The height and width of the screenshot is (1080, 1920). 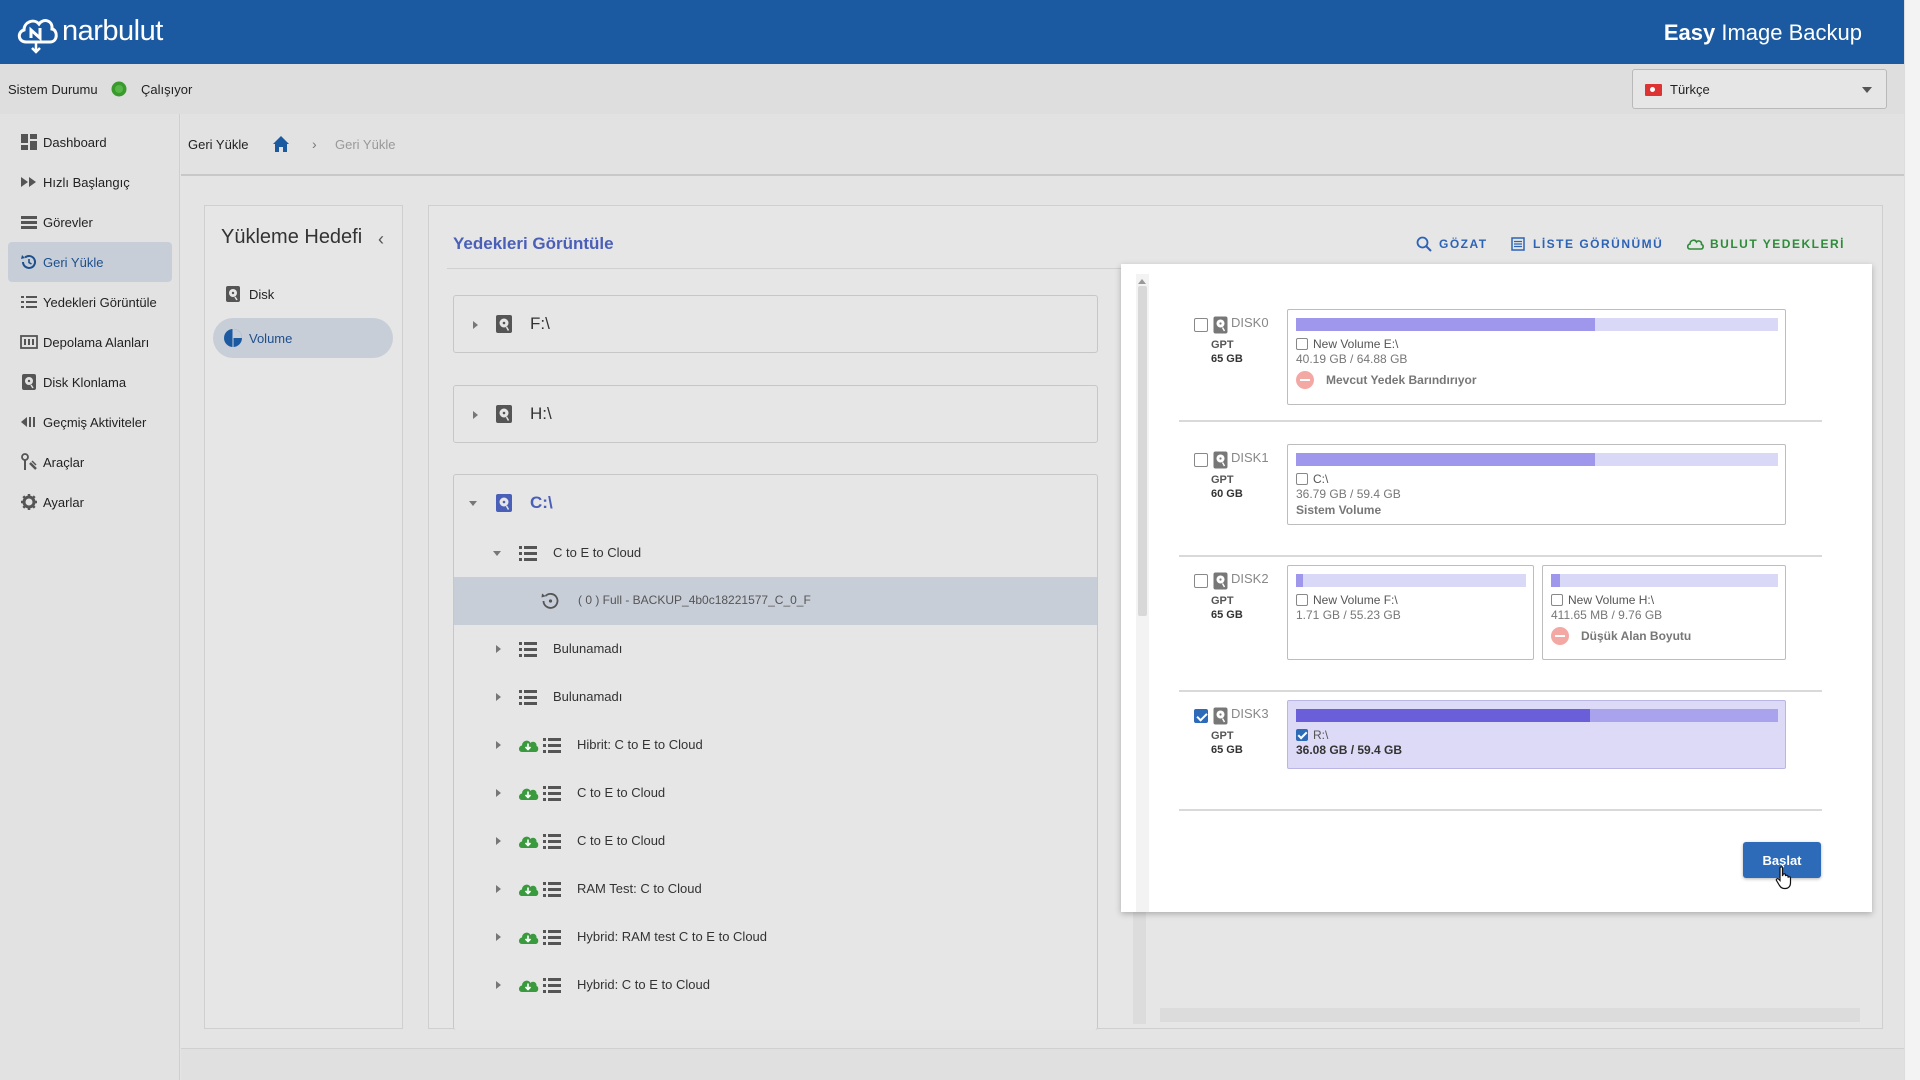 What do you see at coordinates (775, 745) in the screenshot?
I see `tree-row: Hibrit: C to E to Cloud` at bounding box center [775, 745].